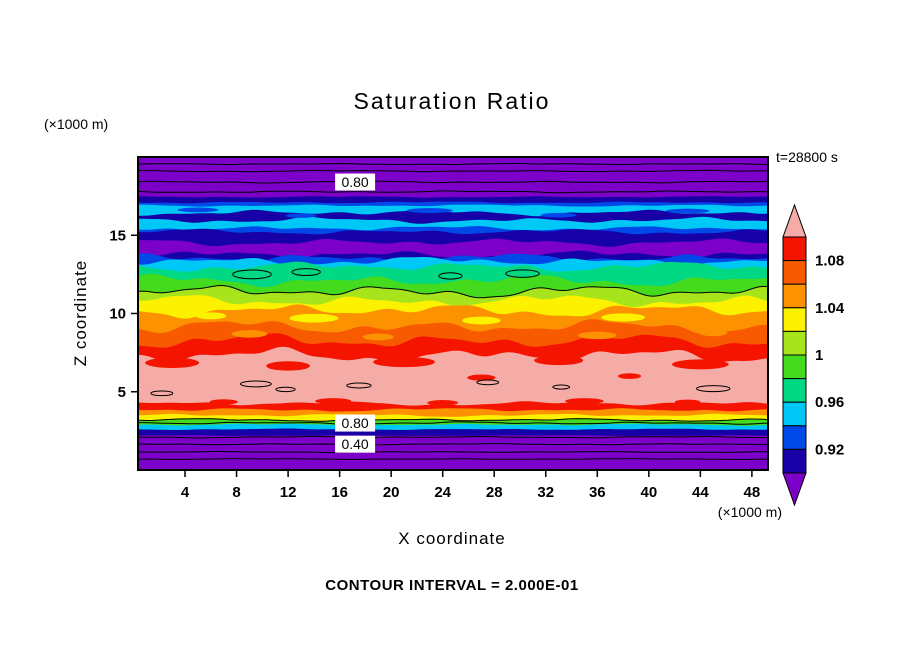  What do you see at coordinates (122, 392) in the screenshot?
I see `y-tick-label: 5` at bounding box center [122, 392].